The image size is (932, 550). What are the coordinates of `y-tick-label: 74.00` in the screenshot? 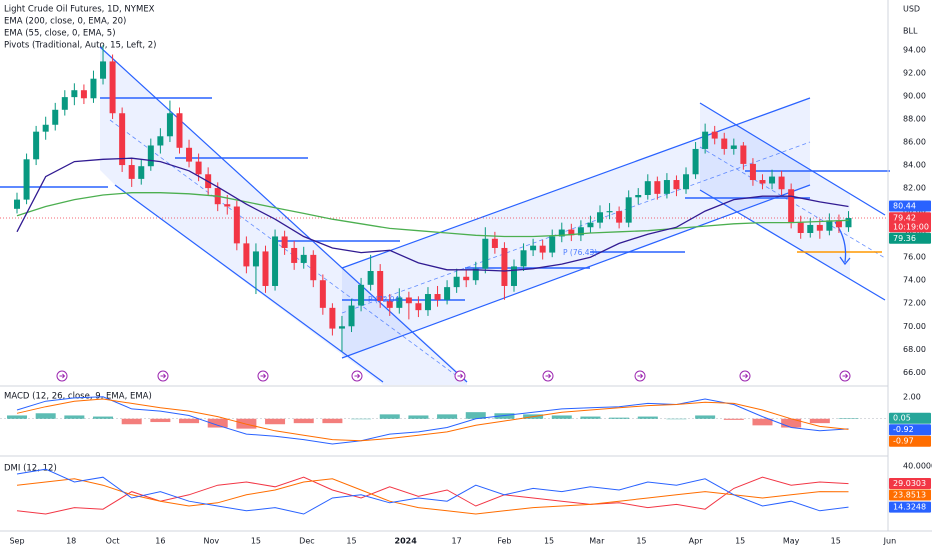 It's located at (914, 280).